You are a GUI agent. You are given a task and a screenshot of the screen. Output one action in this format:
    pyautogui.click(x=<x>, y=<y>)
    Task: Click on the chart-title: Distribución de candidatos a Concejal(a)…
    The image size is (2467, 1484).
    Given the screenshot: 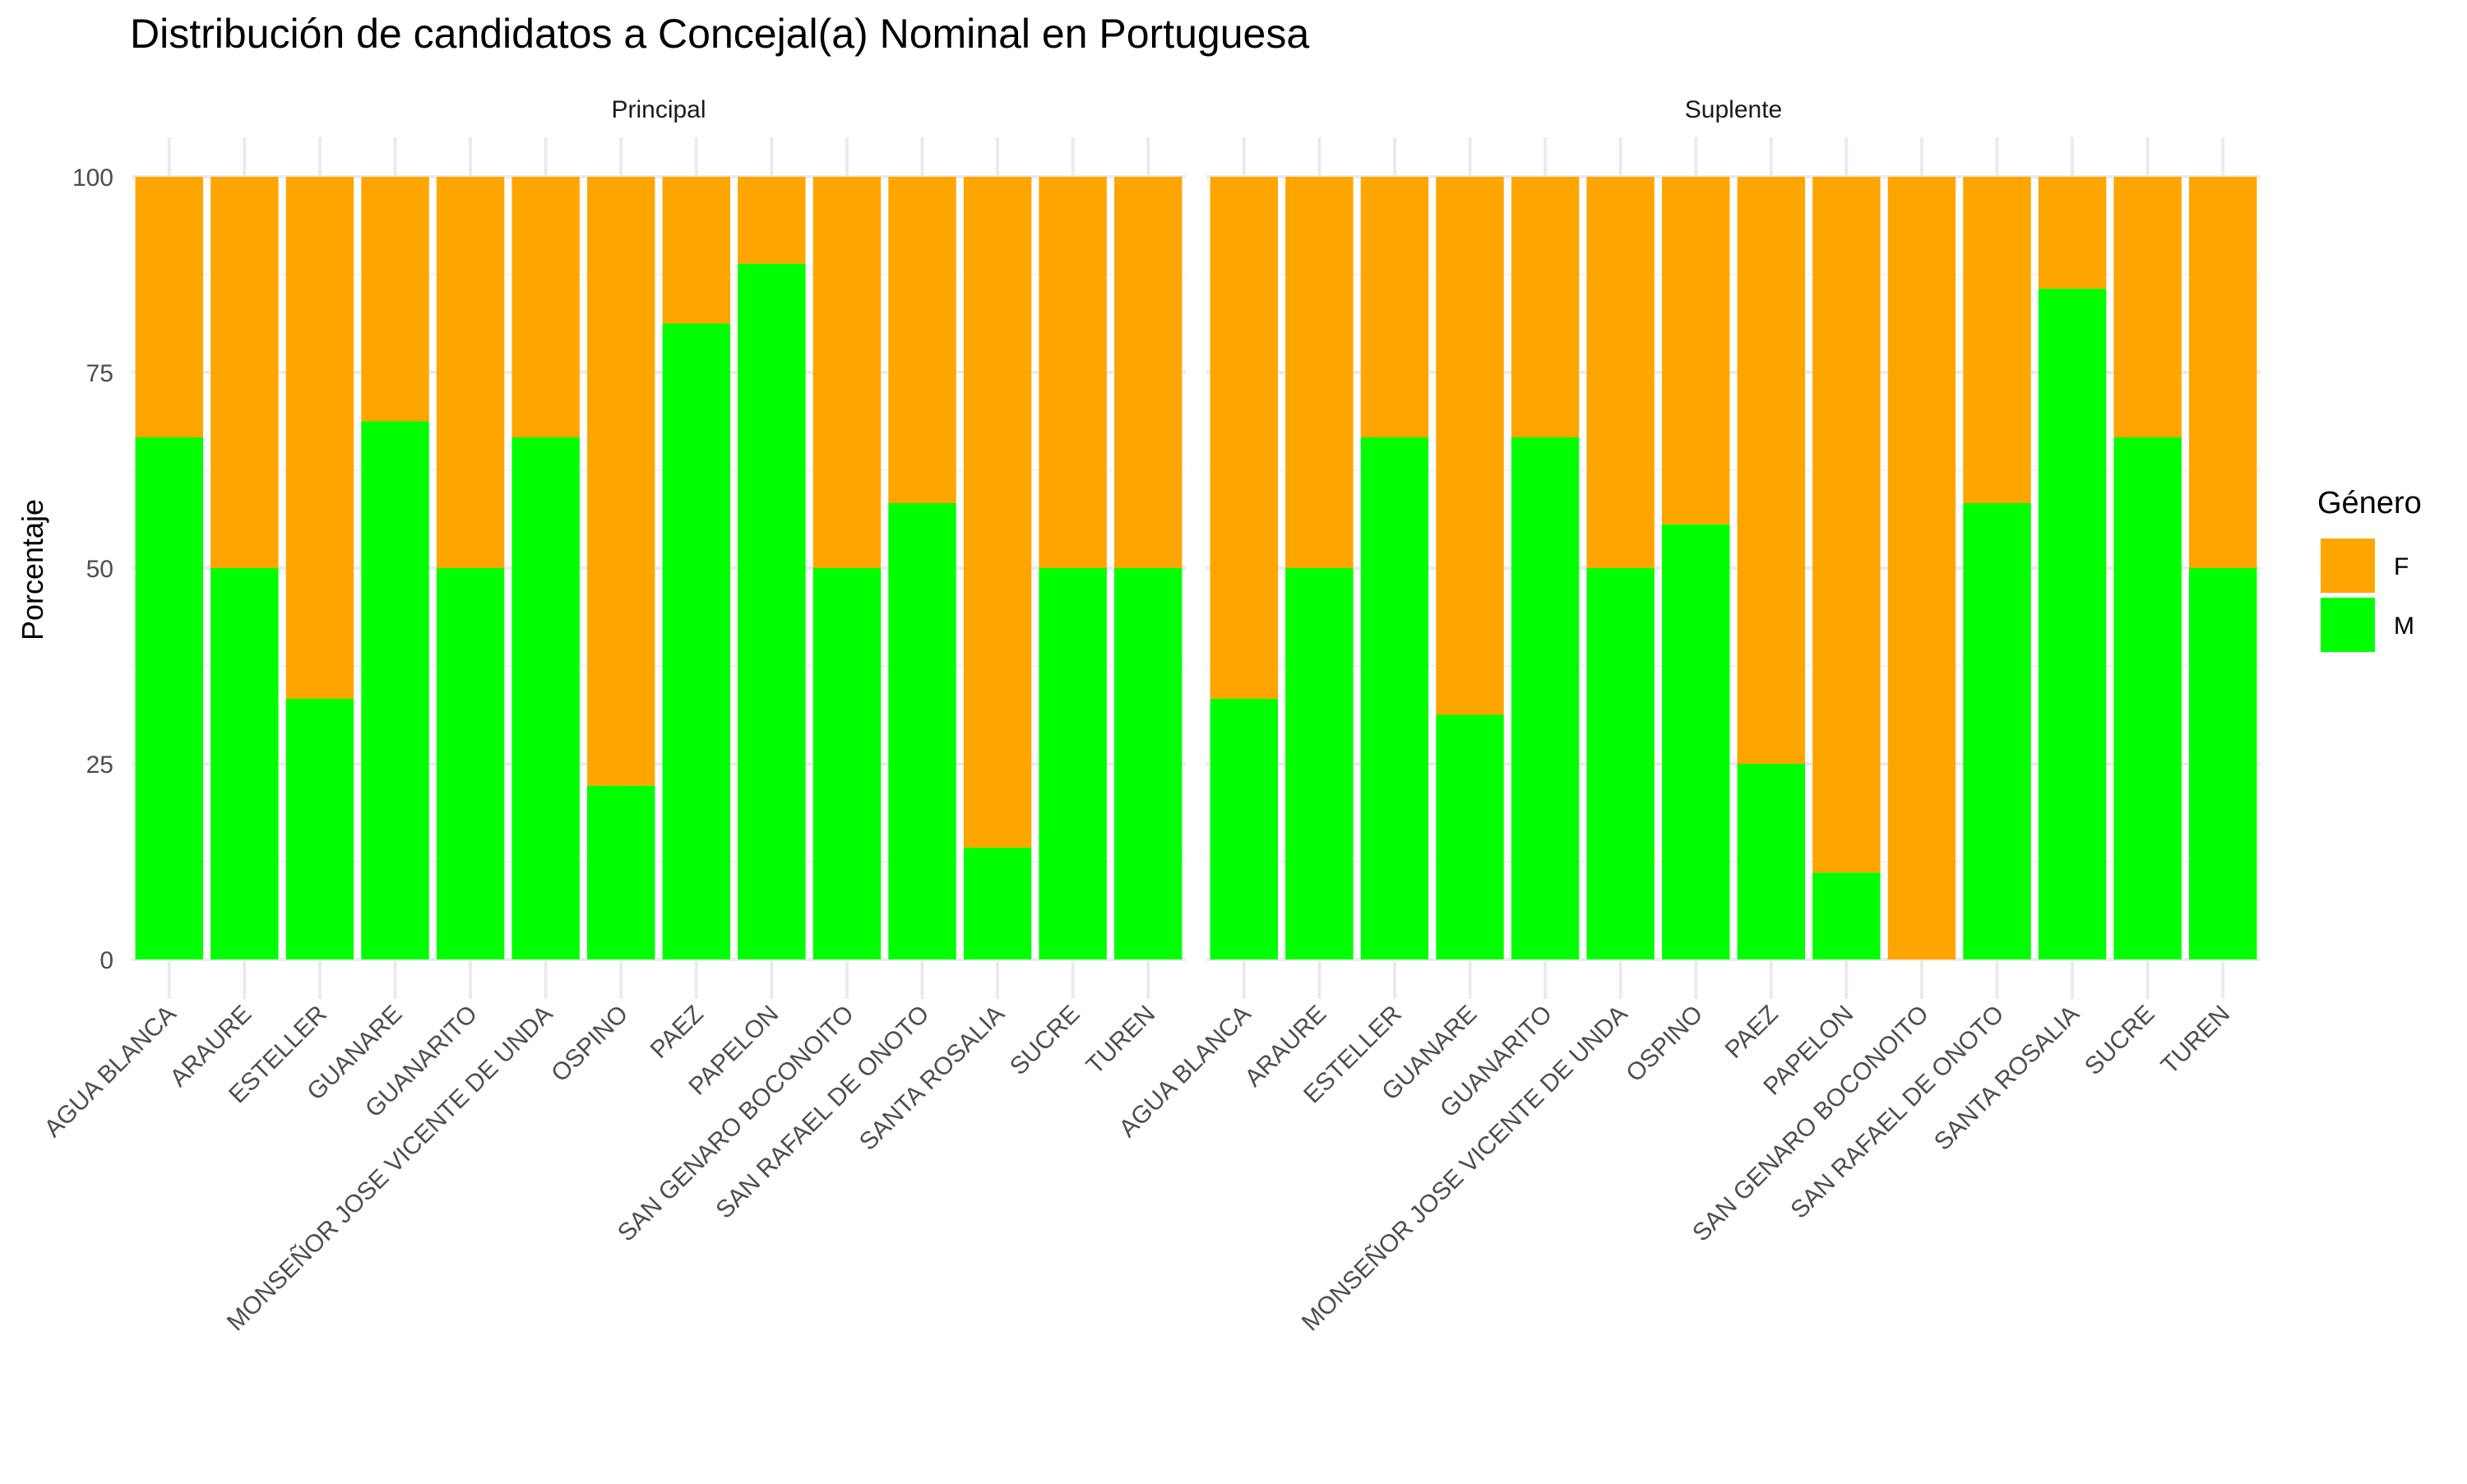 What is the action you would take?
    pyautogui.click(x=719, y=34)
    